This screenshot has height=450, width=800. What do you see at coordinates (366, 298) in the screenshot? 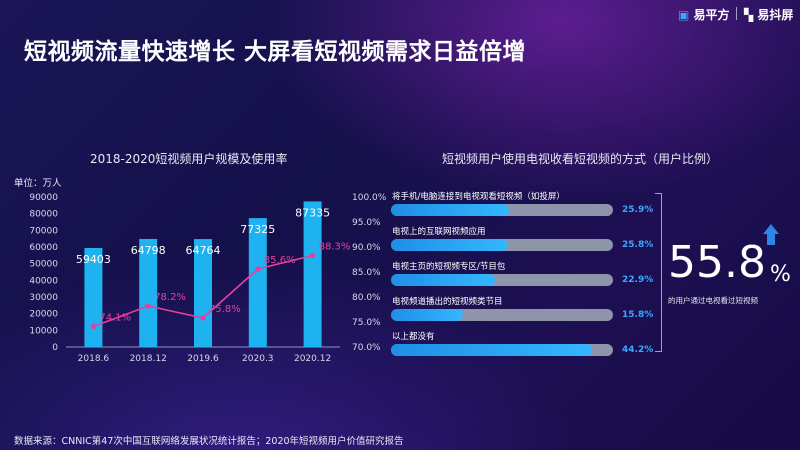
I see `y-right-tick-label: 80.0%` at bounding box center [366, 298].